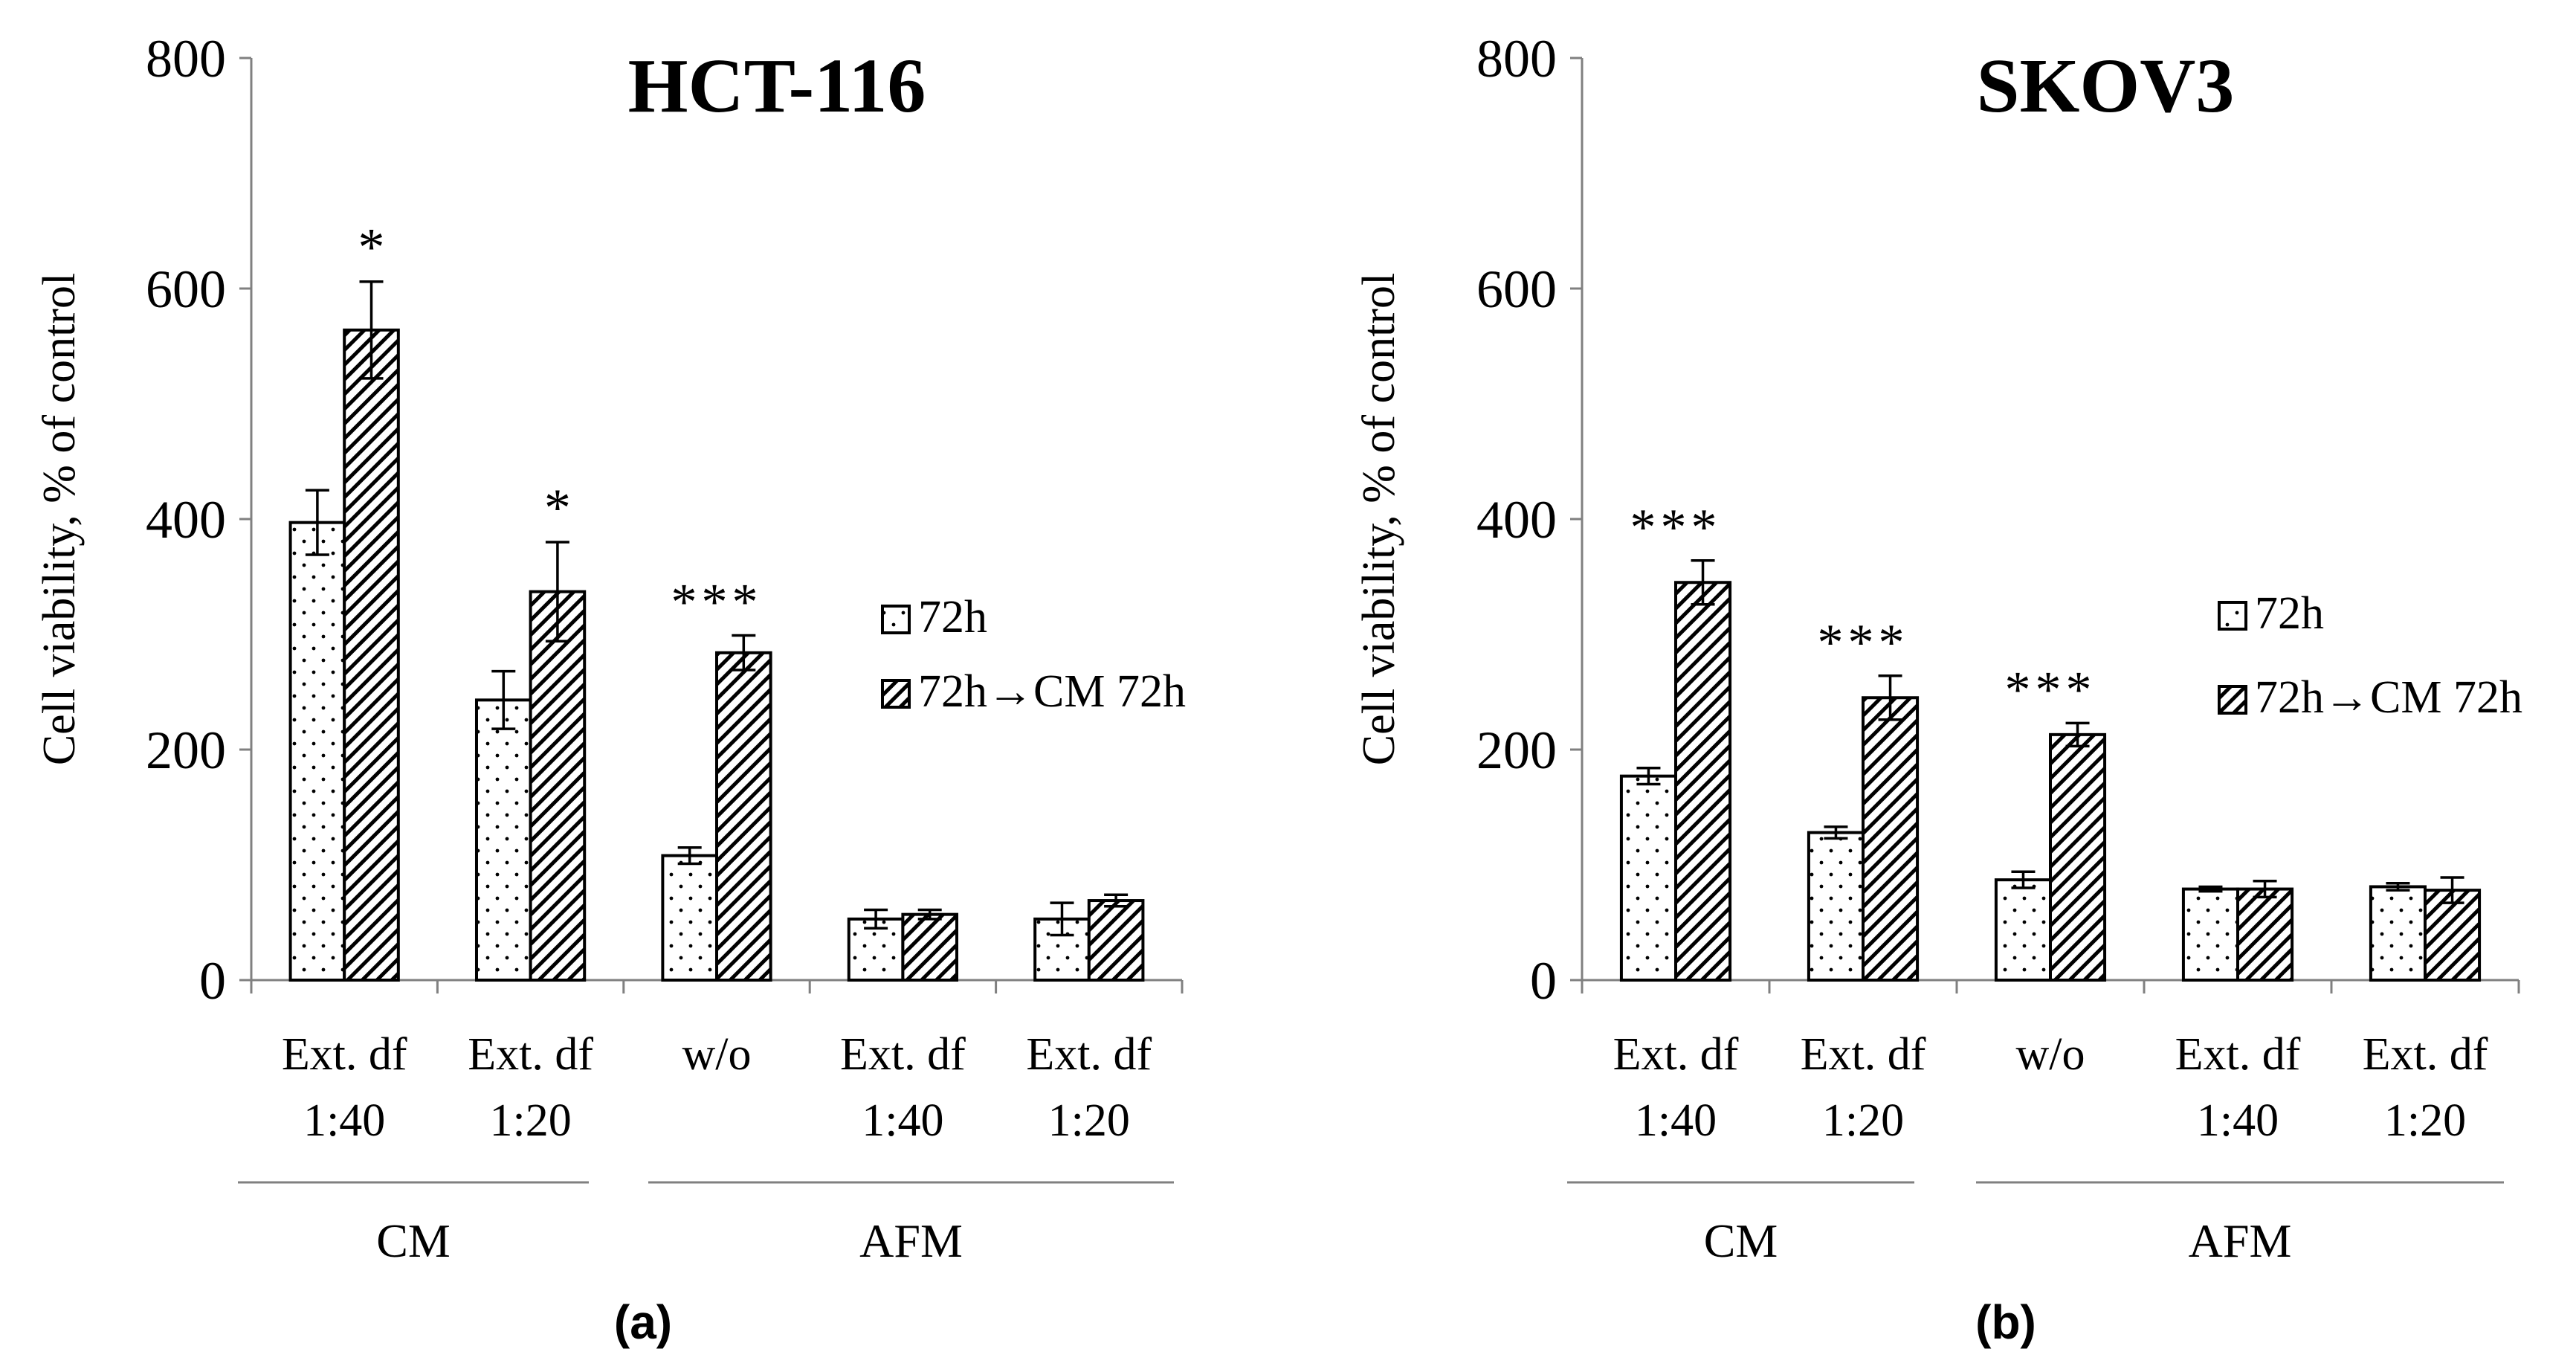  What do you see at coordinates (2005, 1322) in the screenshot?
I see `panel-label: (b)` at bounding box center [2005, 1322].